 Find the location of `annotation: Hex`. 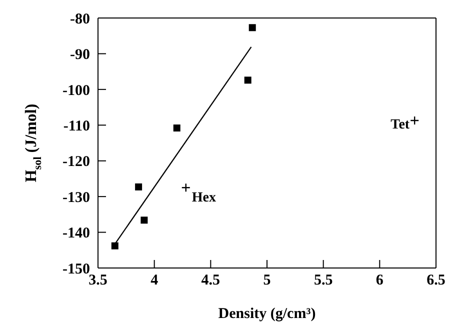

annotation: Hex is located at coordinates (204, 198).